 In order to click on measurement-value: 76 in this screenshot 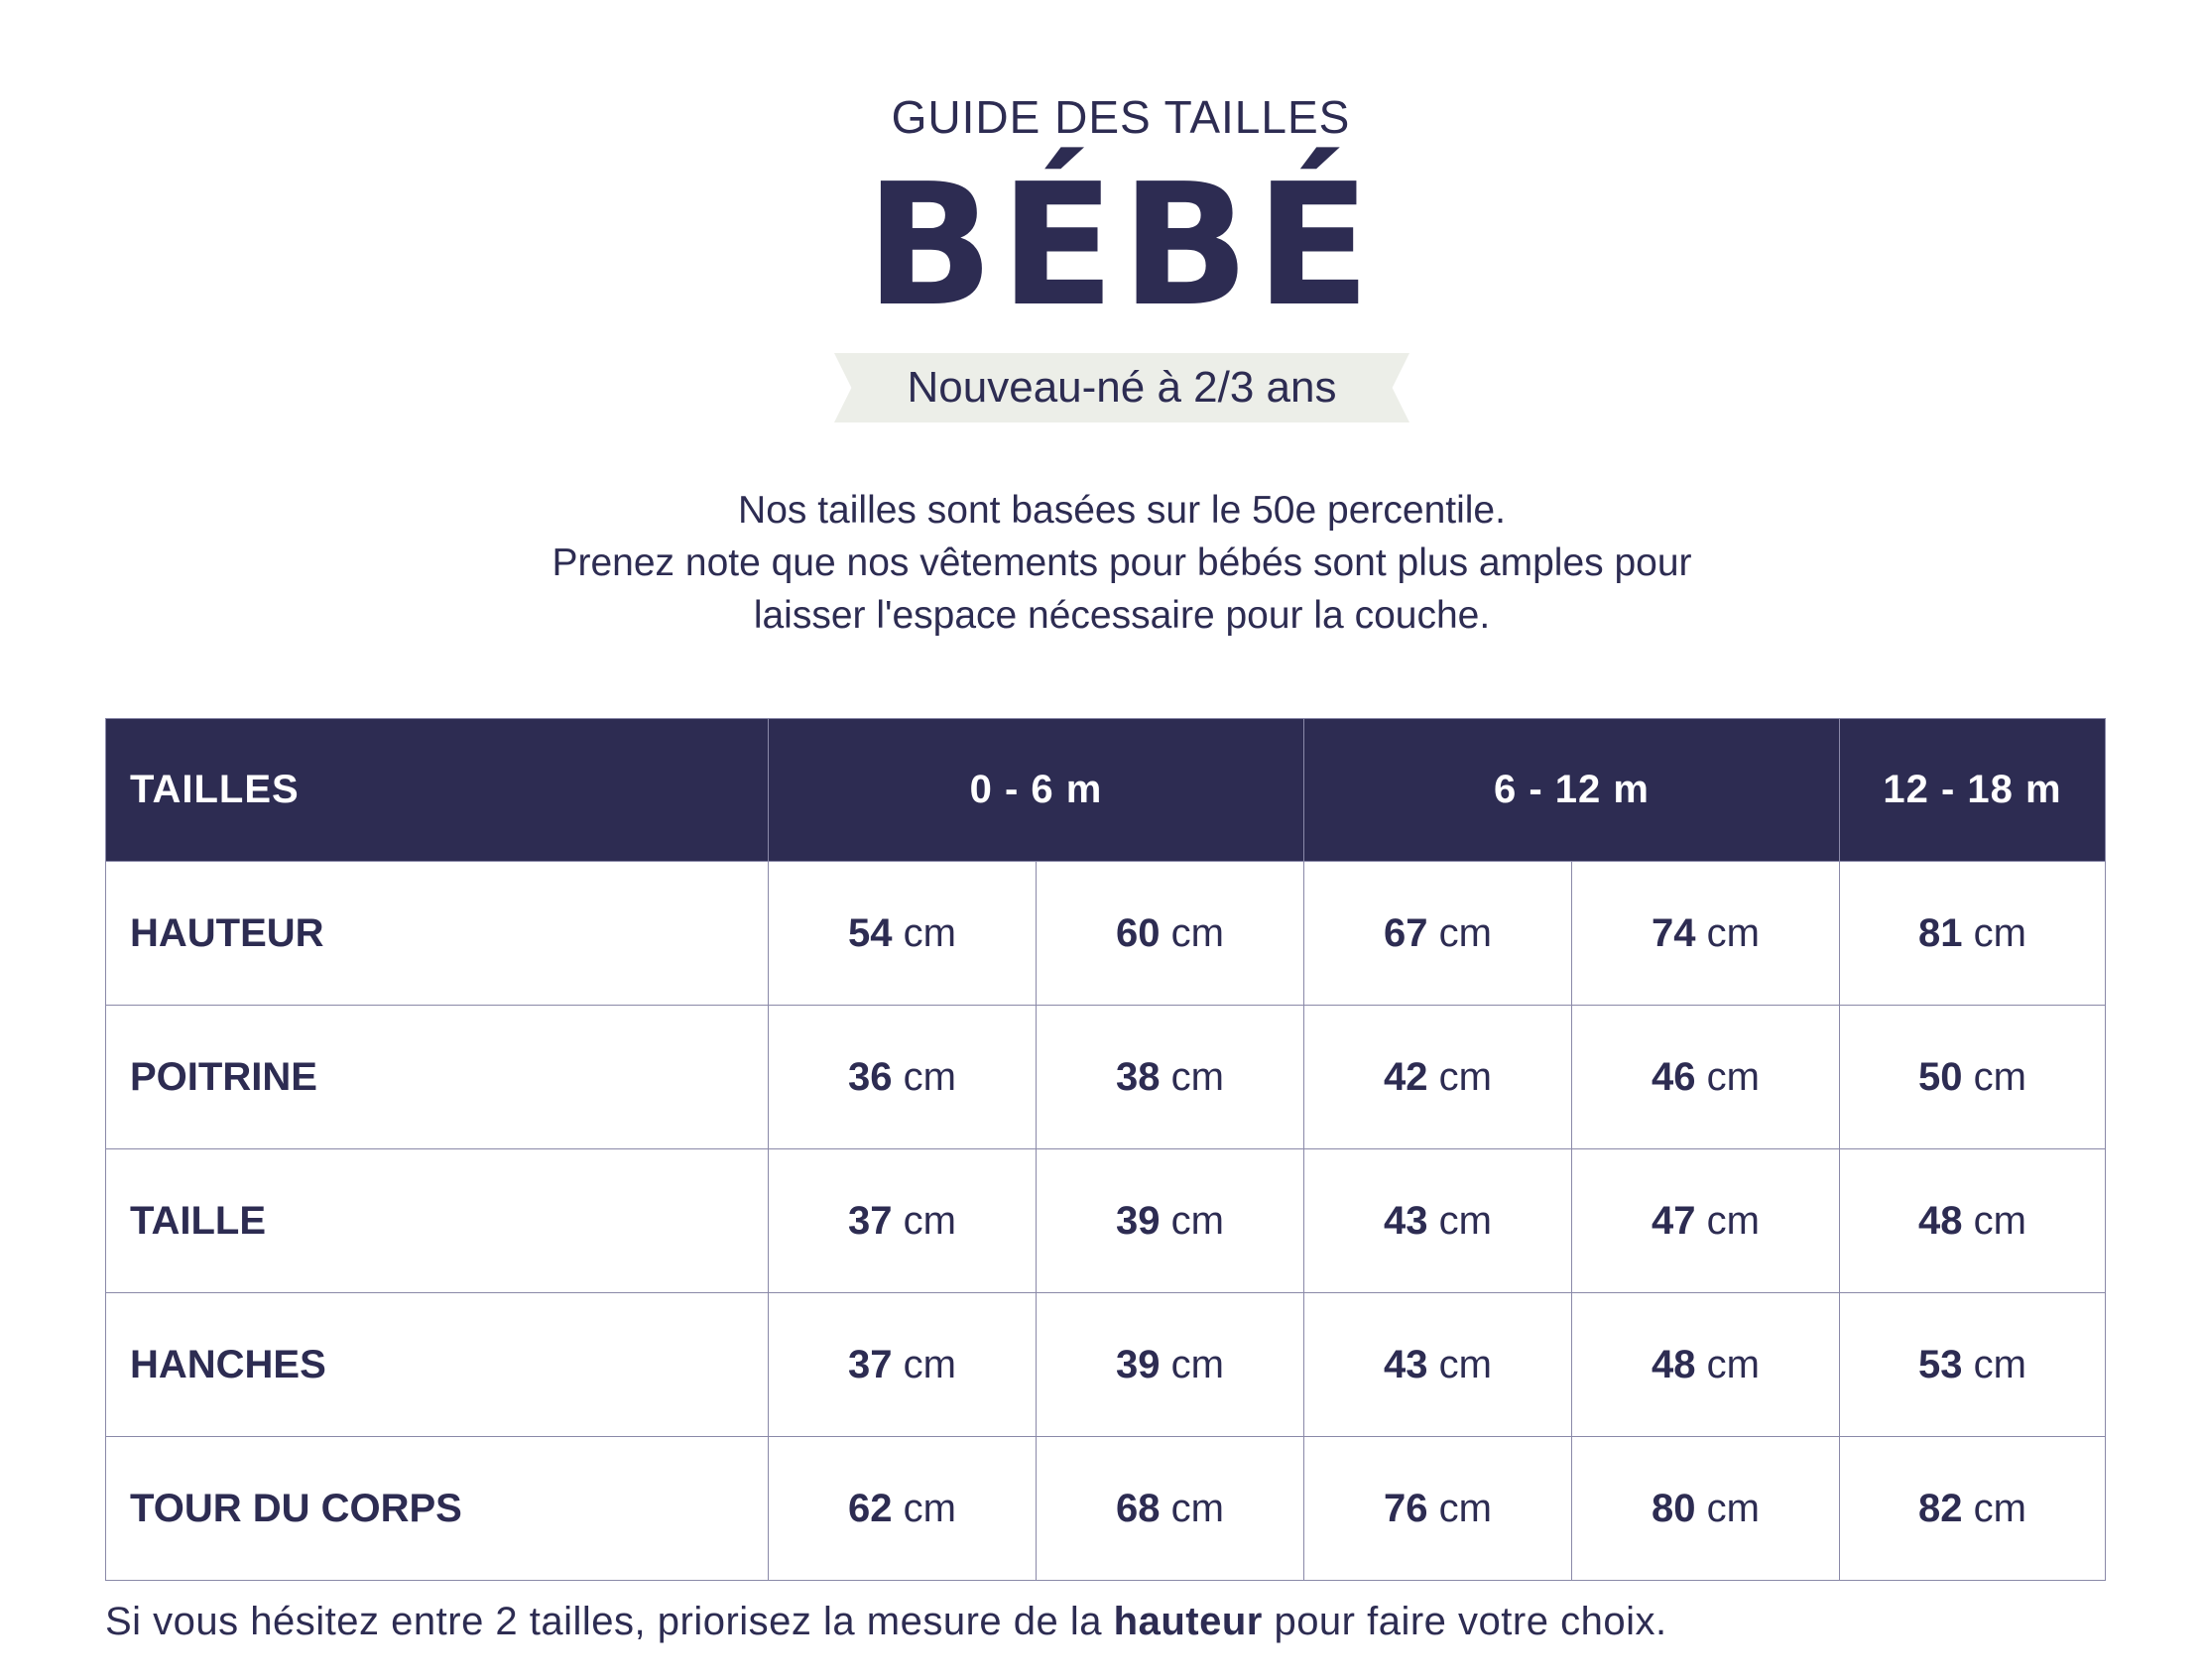, I will do `click(1406, 1508)`.